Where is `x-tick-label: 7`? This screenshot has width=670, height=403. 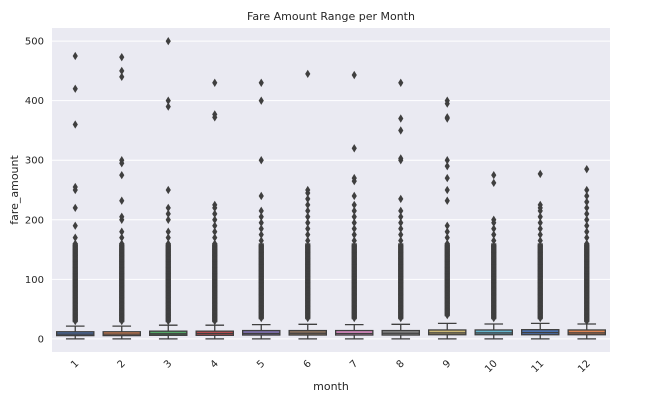 x-tick-label: 7 is located at coordinates (354, 364).